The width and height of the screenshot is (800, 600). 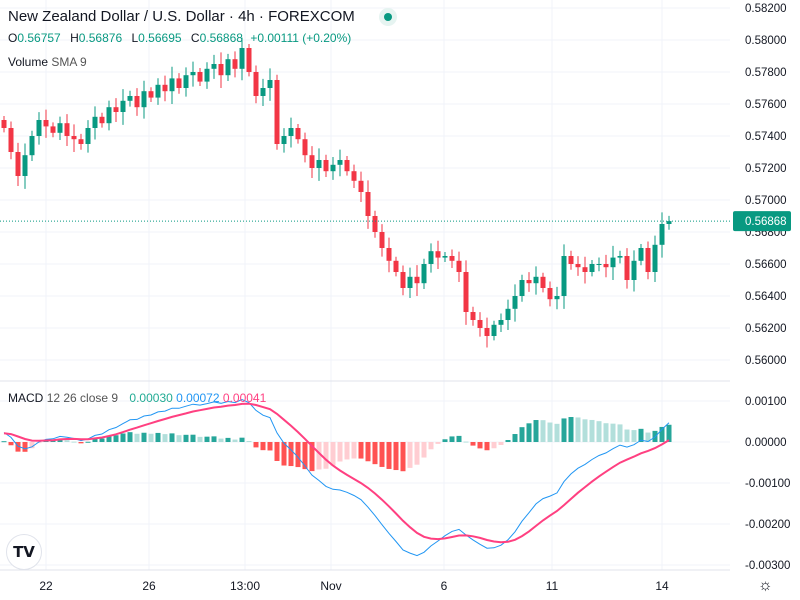 What do you see at coordinates (160, 38) in the screenshot?
I see `low-value: 0.56695` at bounding box center [160, 38].